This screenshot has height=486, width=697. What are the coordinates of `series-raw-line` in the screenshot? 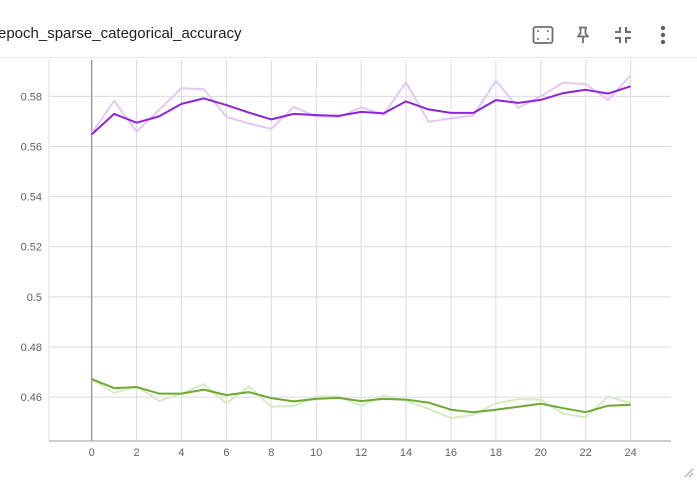 It's located at (361, 104).